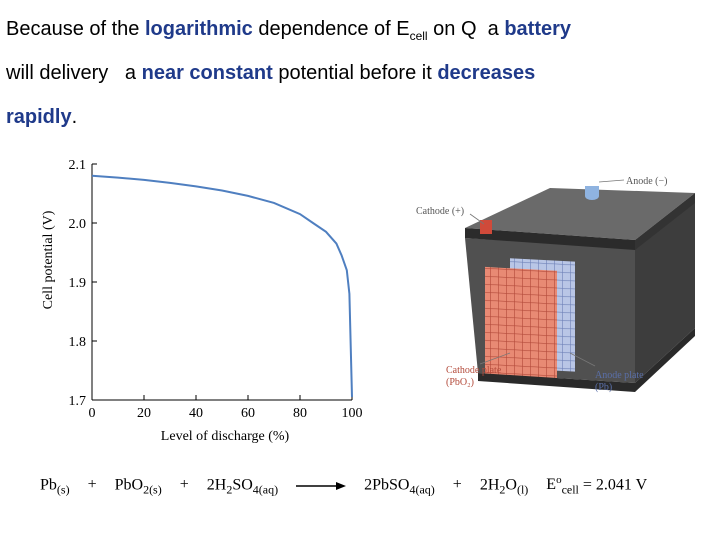 The image size is (720, 540). Describe the element at coordinates (521, 323) in the screenshot. I see `cathode-plate-block` at that location.